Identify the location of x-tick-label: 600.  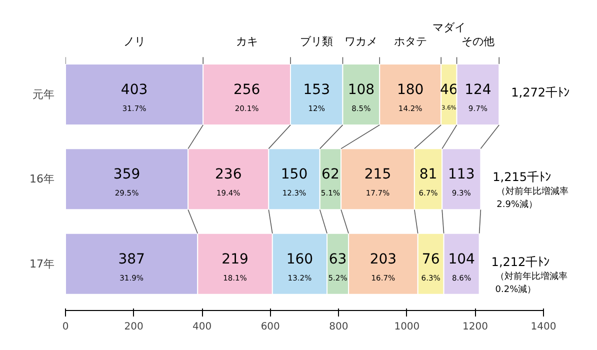
(270, 327).